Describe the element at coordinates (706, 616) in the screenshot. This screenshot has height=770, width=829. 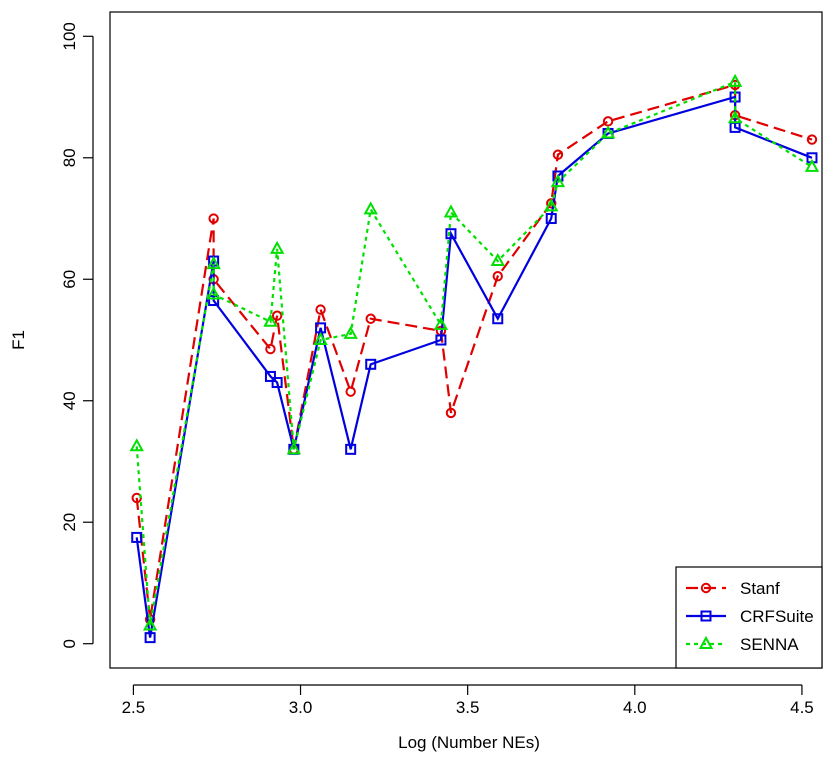
I see `legend-marker-crfsuite` at that location.